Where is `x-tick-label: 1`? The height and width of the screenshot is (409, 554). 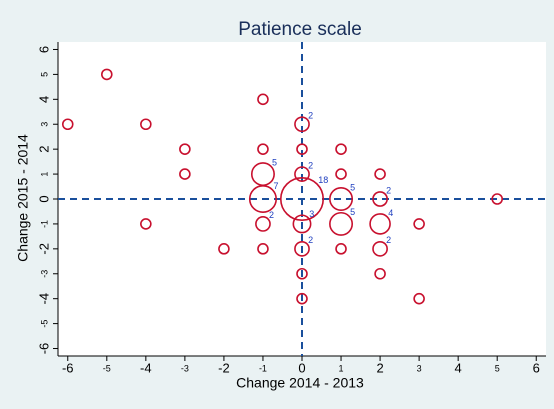
x-tick-label: 1 is located at coordinates (341, 368).